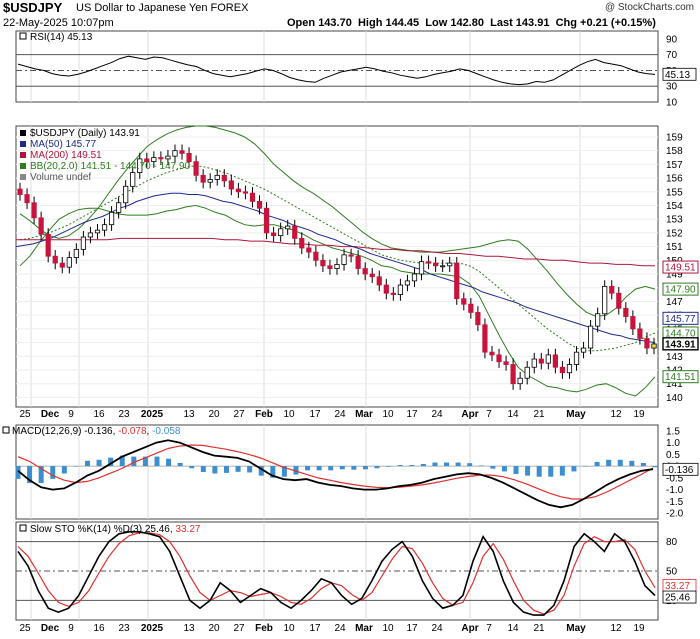 This screenshot has height=639, width=700. I want to click on x-axis-date-label: 13, so click(189, 414).